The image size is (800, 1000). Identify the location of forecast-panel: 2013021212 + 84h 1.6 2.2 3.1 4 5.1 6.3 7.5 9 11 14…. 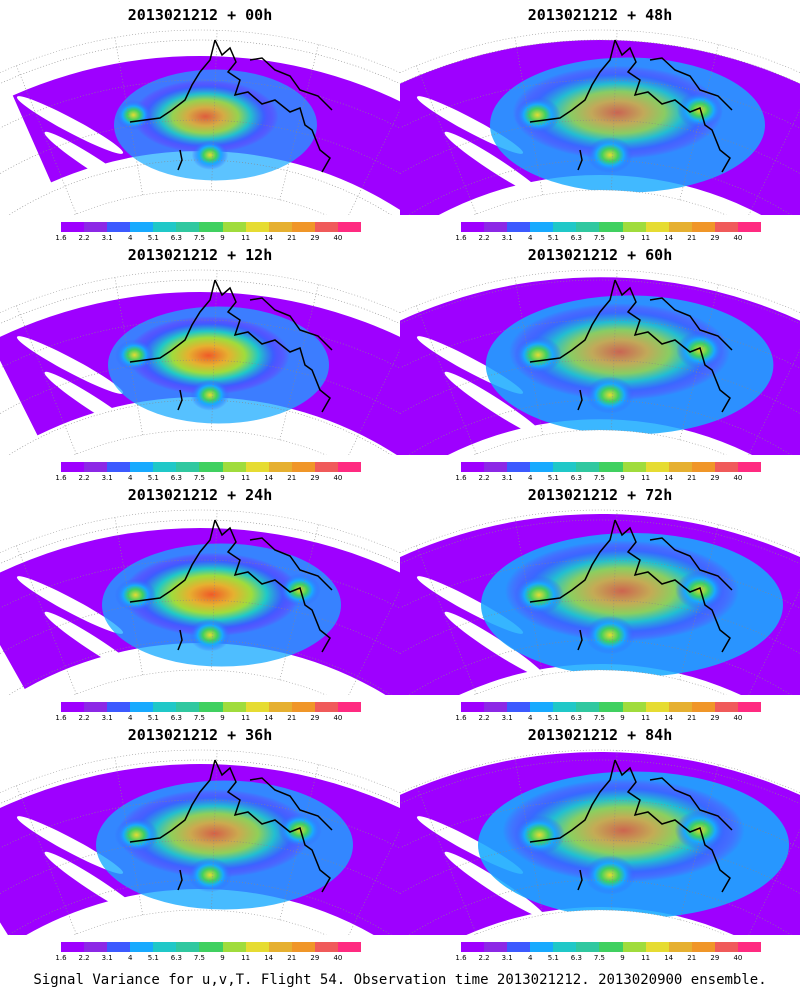
(600, 841).